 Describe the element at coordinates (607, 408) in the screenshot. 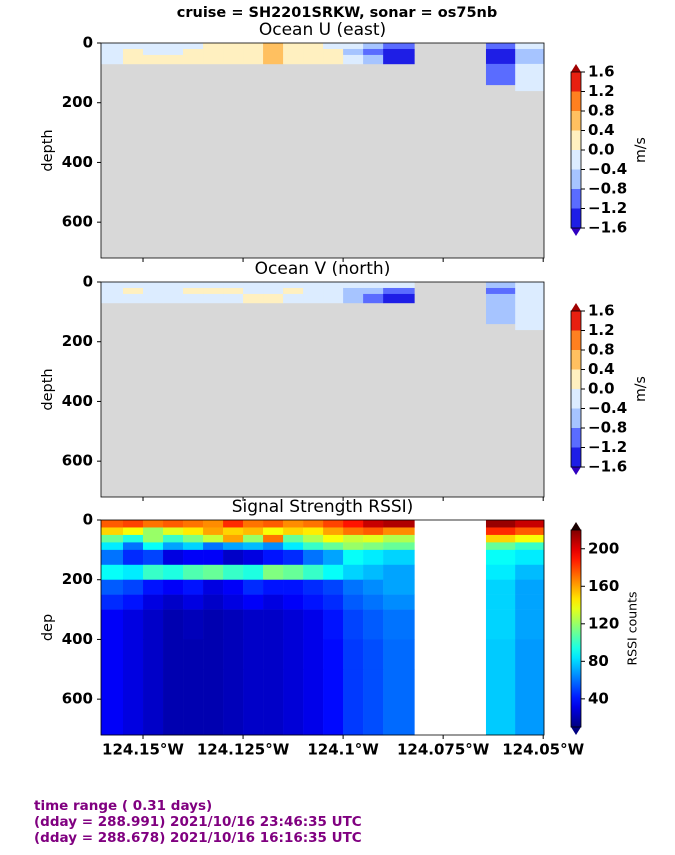

I see `colorbar-tick-label: −0.4` at that location.